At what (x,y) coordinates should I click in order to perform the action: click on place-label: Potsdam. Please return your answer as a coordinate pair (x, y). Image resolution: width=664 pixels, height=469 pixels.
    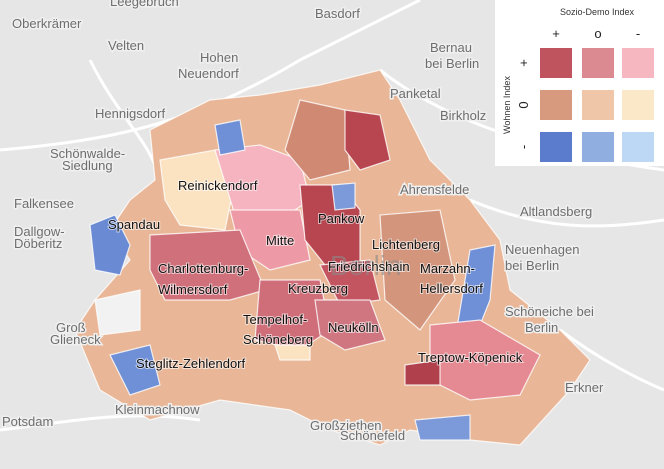
    Looking at the image, I should click on (27, 421).